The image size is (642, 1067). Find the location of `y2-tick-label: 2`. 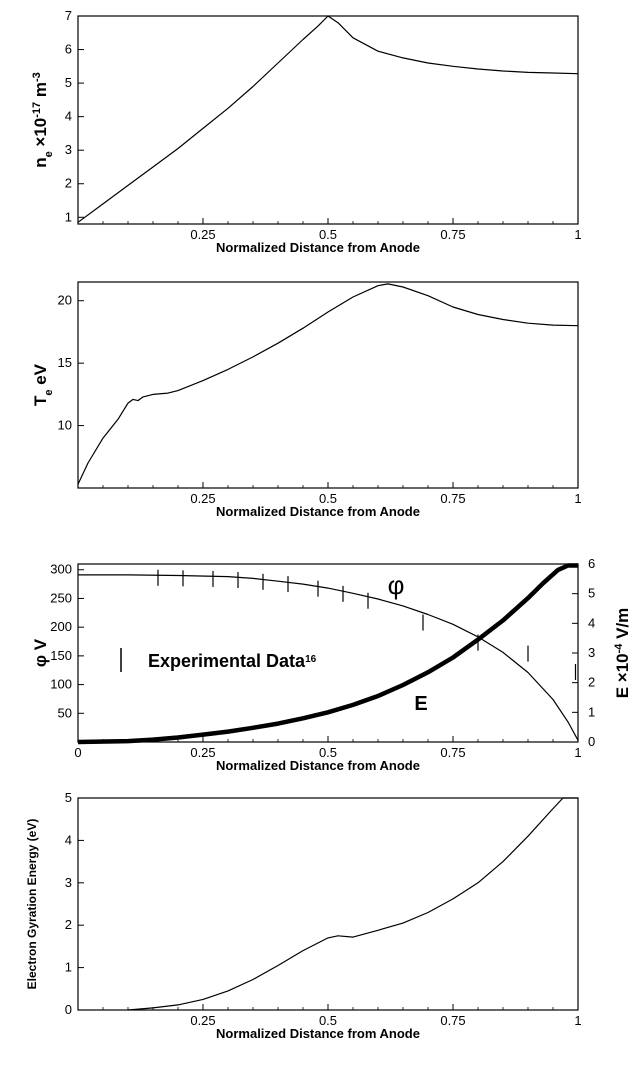

y2-tick-label: 2 is located at coordinates (591, 682).